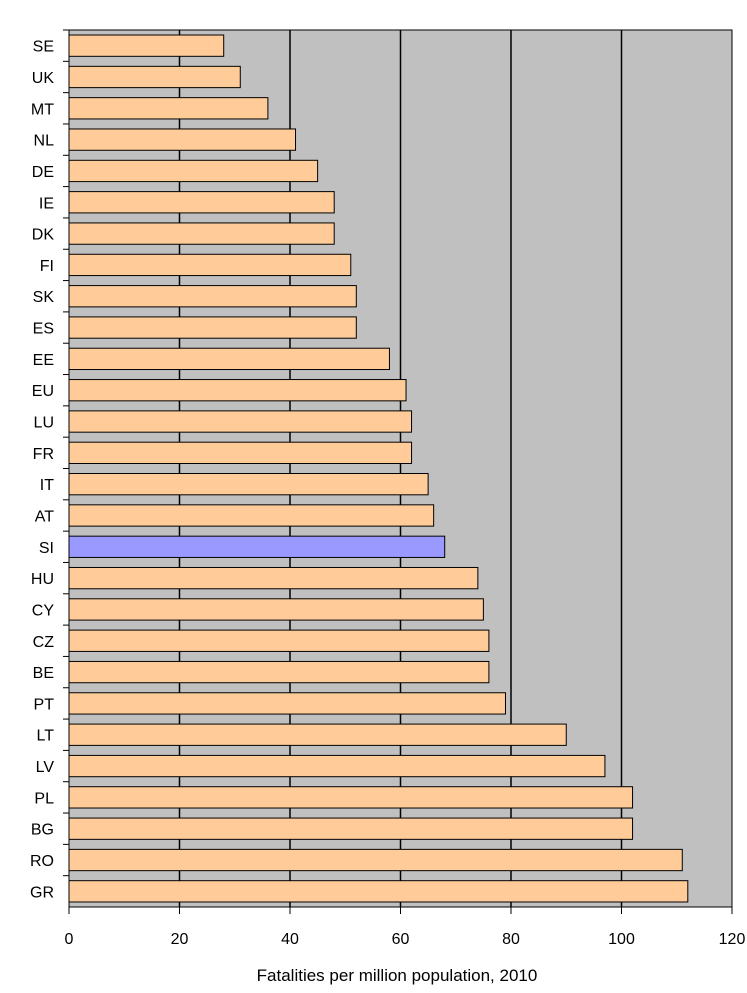  Describe the element at coordinates (257, 546) in the screenshot. I see `bar-si` at that location.